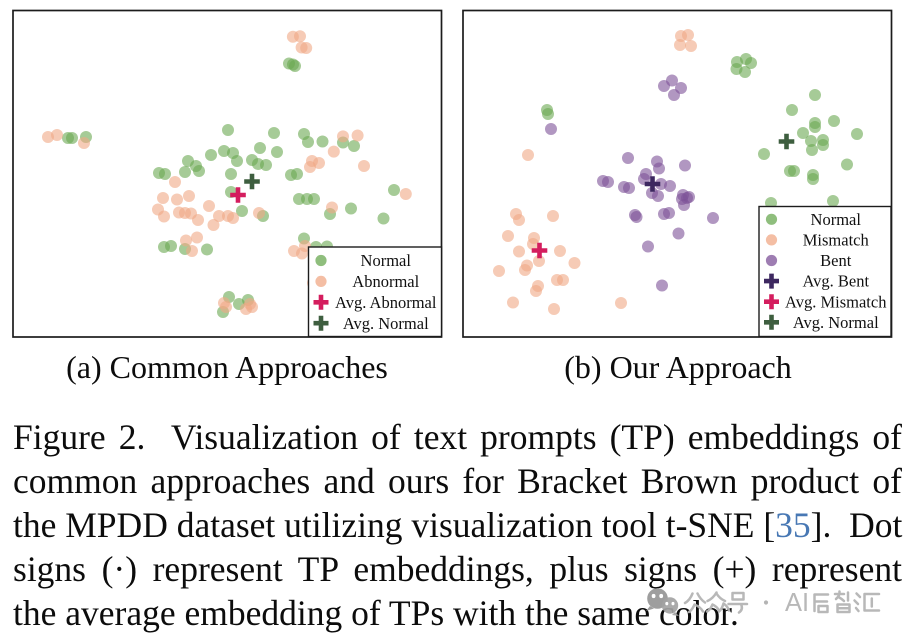 The image size is (911, 638). What do you see at coordinates (797, 603) in the screenshot?
I see `svg-text: AI` at bounding box center [797, 603].